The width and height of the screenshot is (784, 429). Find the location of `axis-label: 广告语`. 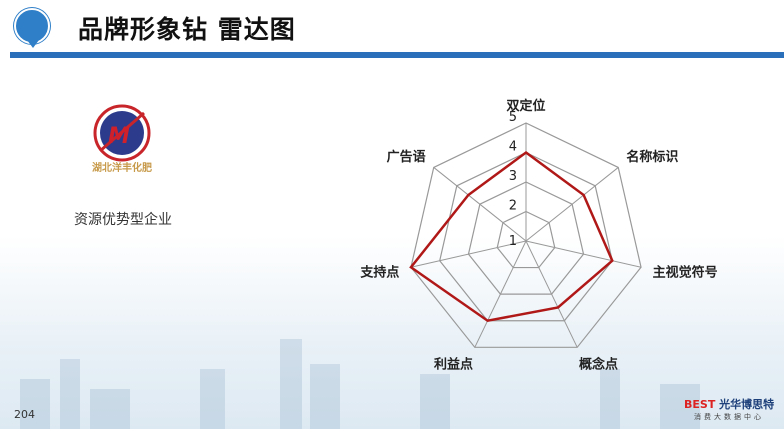

axis-label: 广告语 is located at coordinates (406, 157).